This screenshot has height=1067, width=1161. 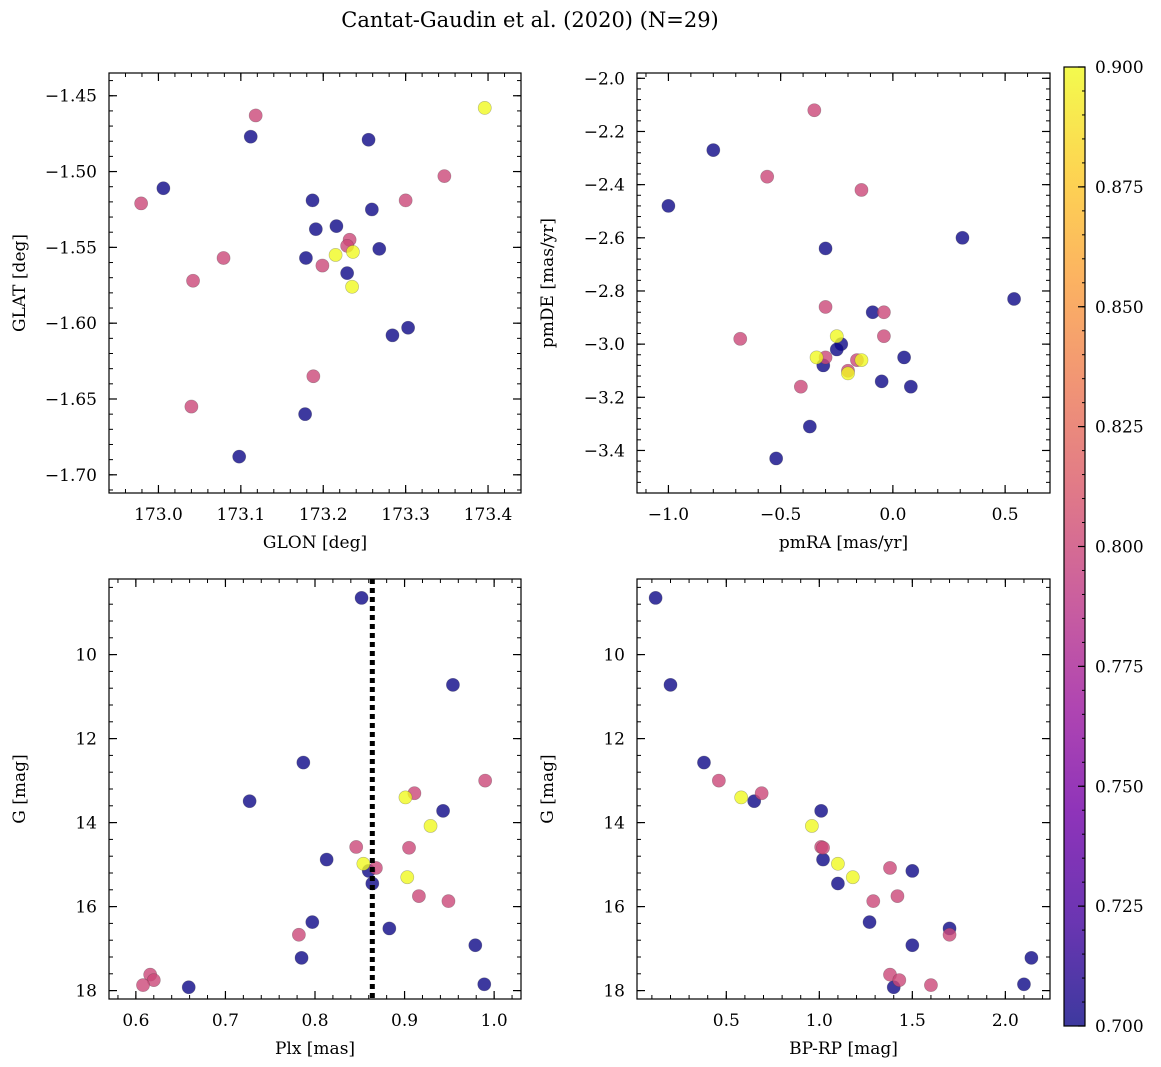 What do you see at coordinates (843, 1049) in the screenshot?
I see `x-axis-label: BP-RP [mag]` at bounding box center [843, 1049].